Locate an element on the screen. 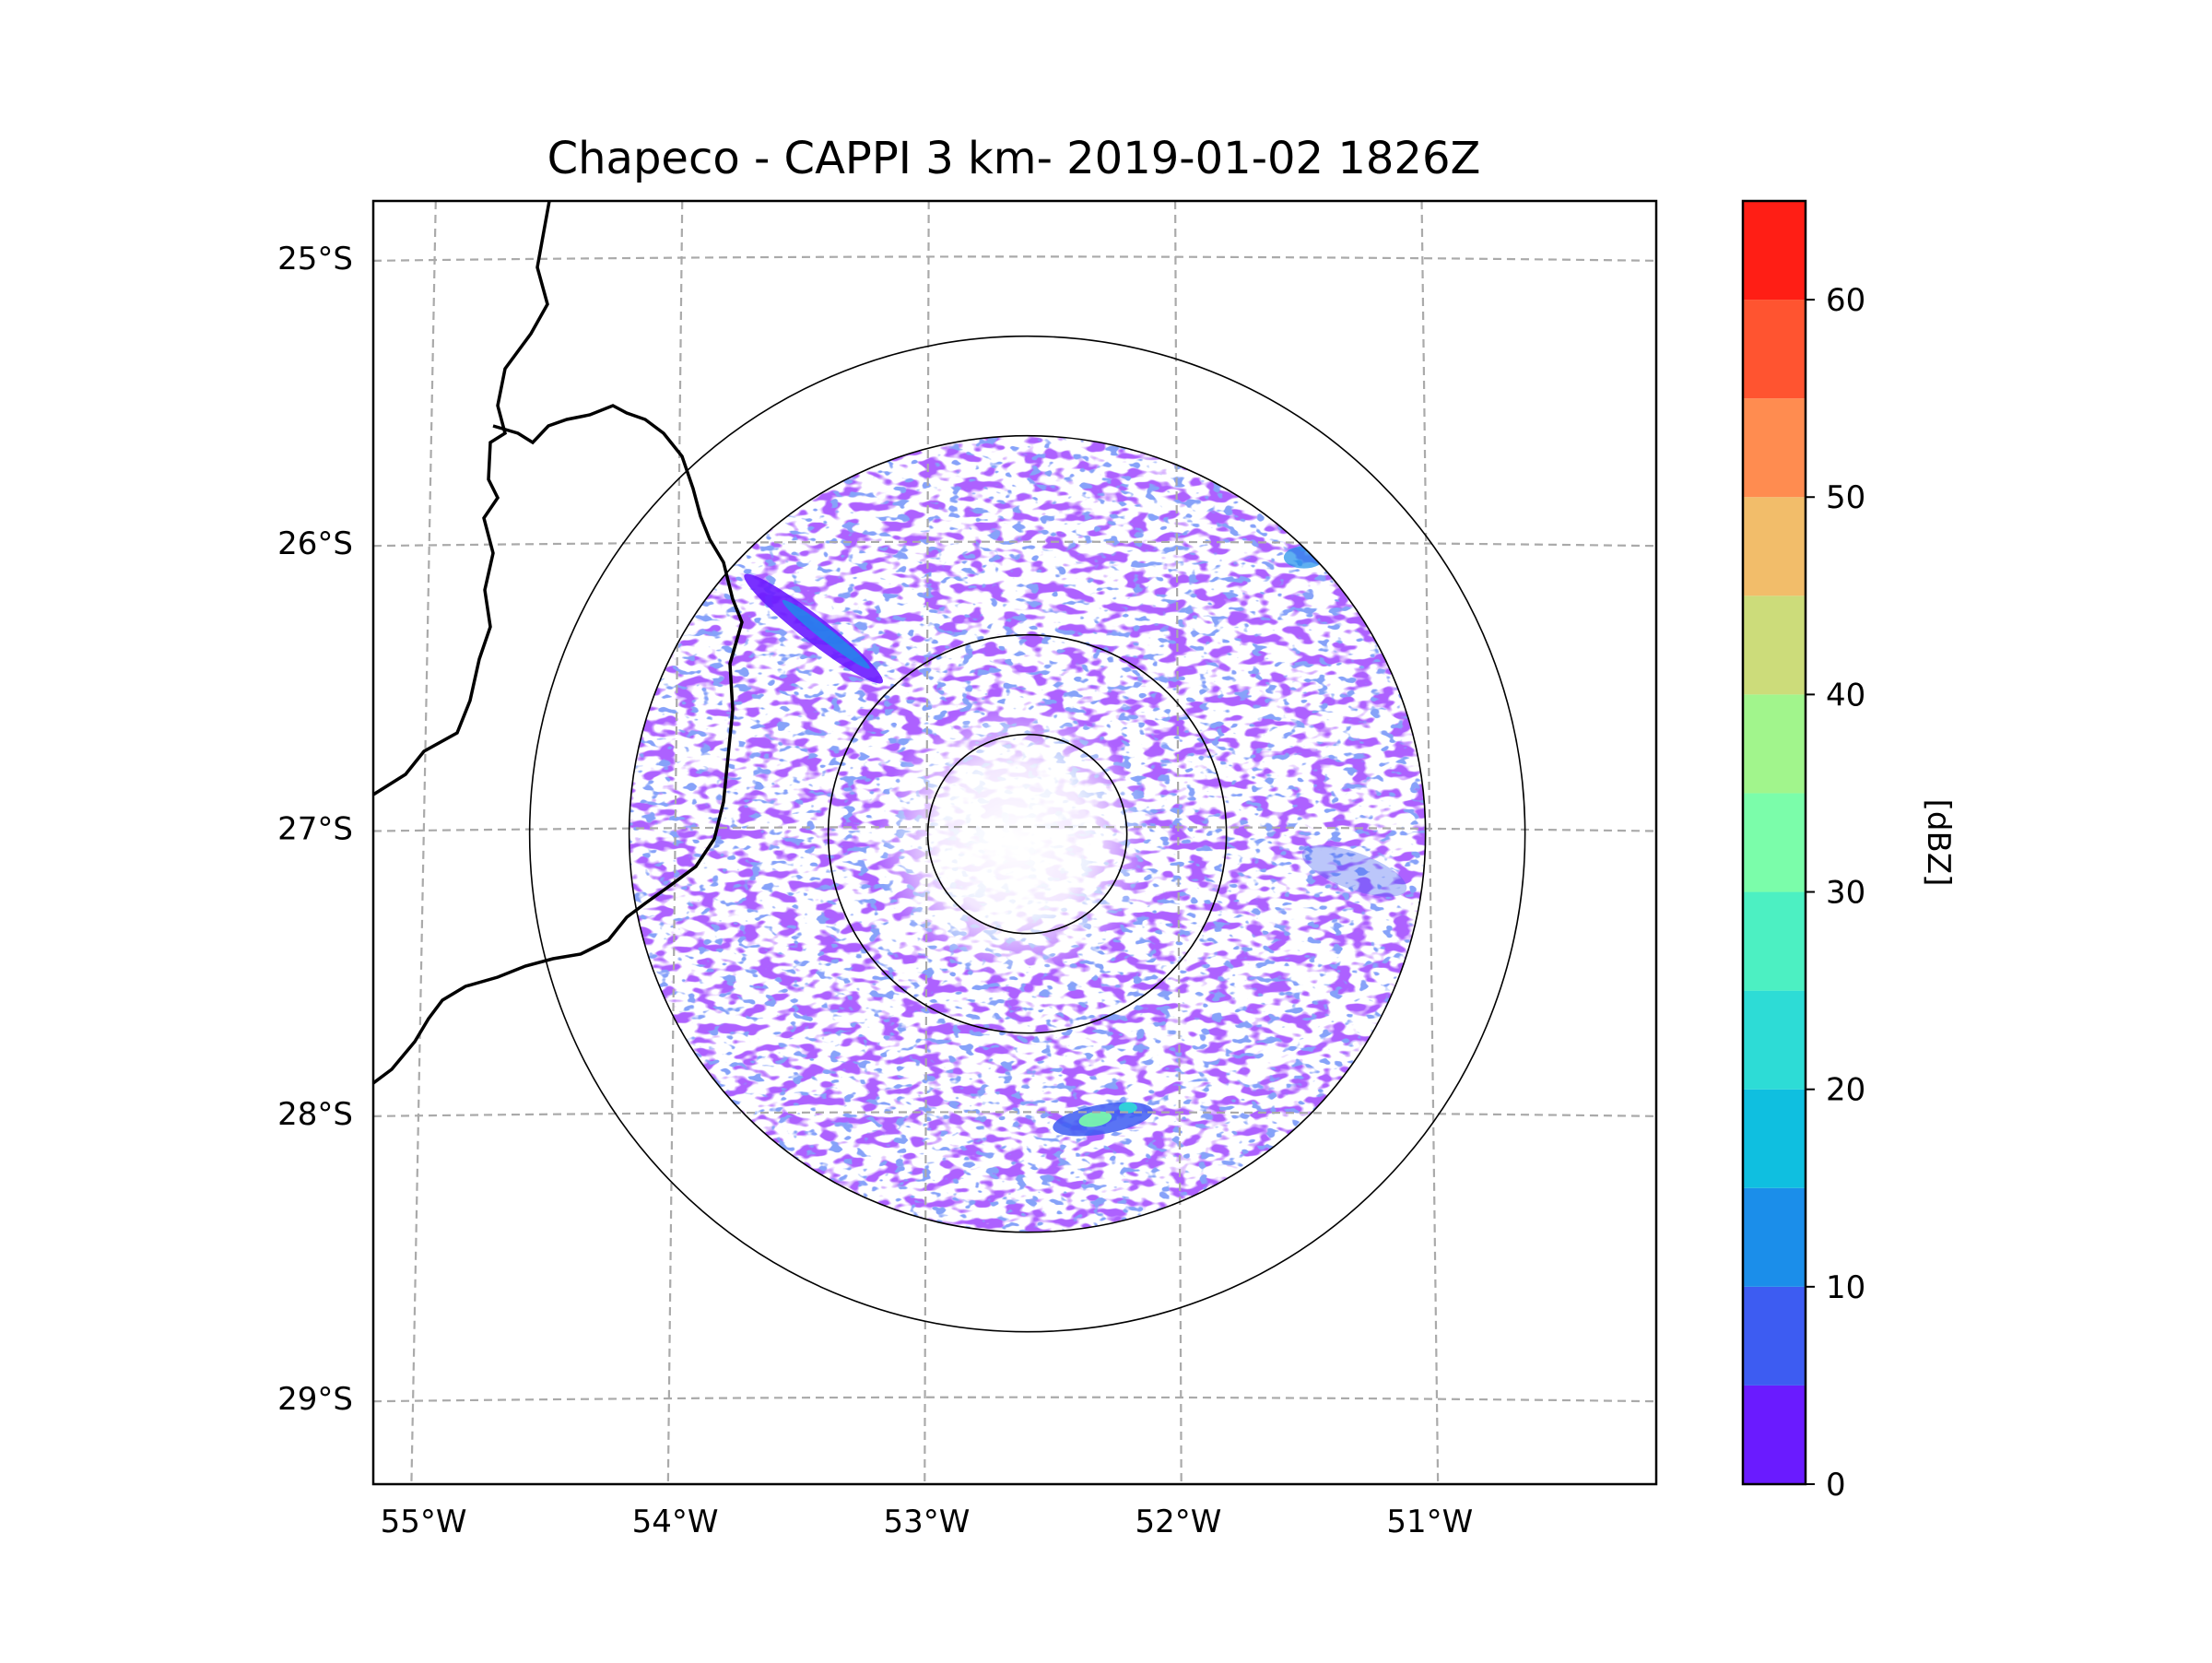 This screenshot has height=1663, width=2212. border-line-misiones is located at coordinates (558, 744).